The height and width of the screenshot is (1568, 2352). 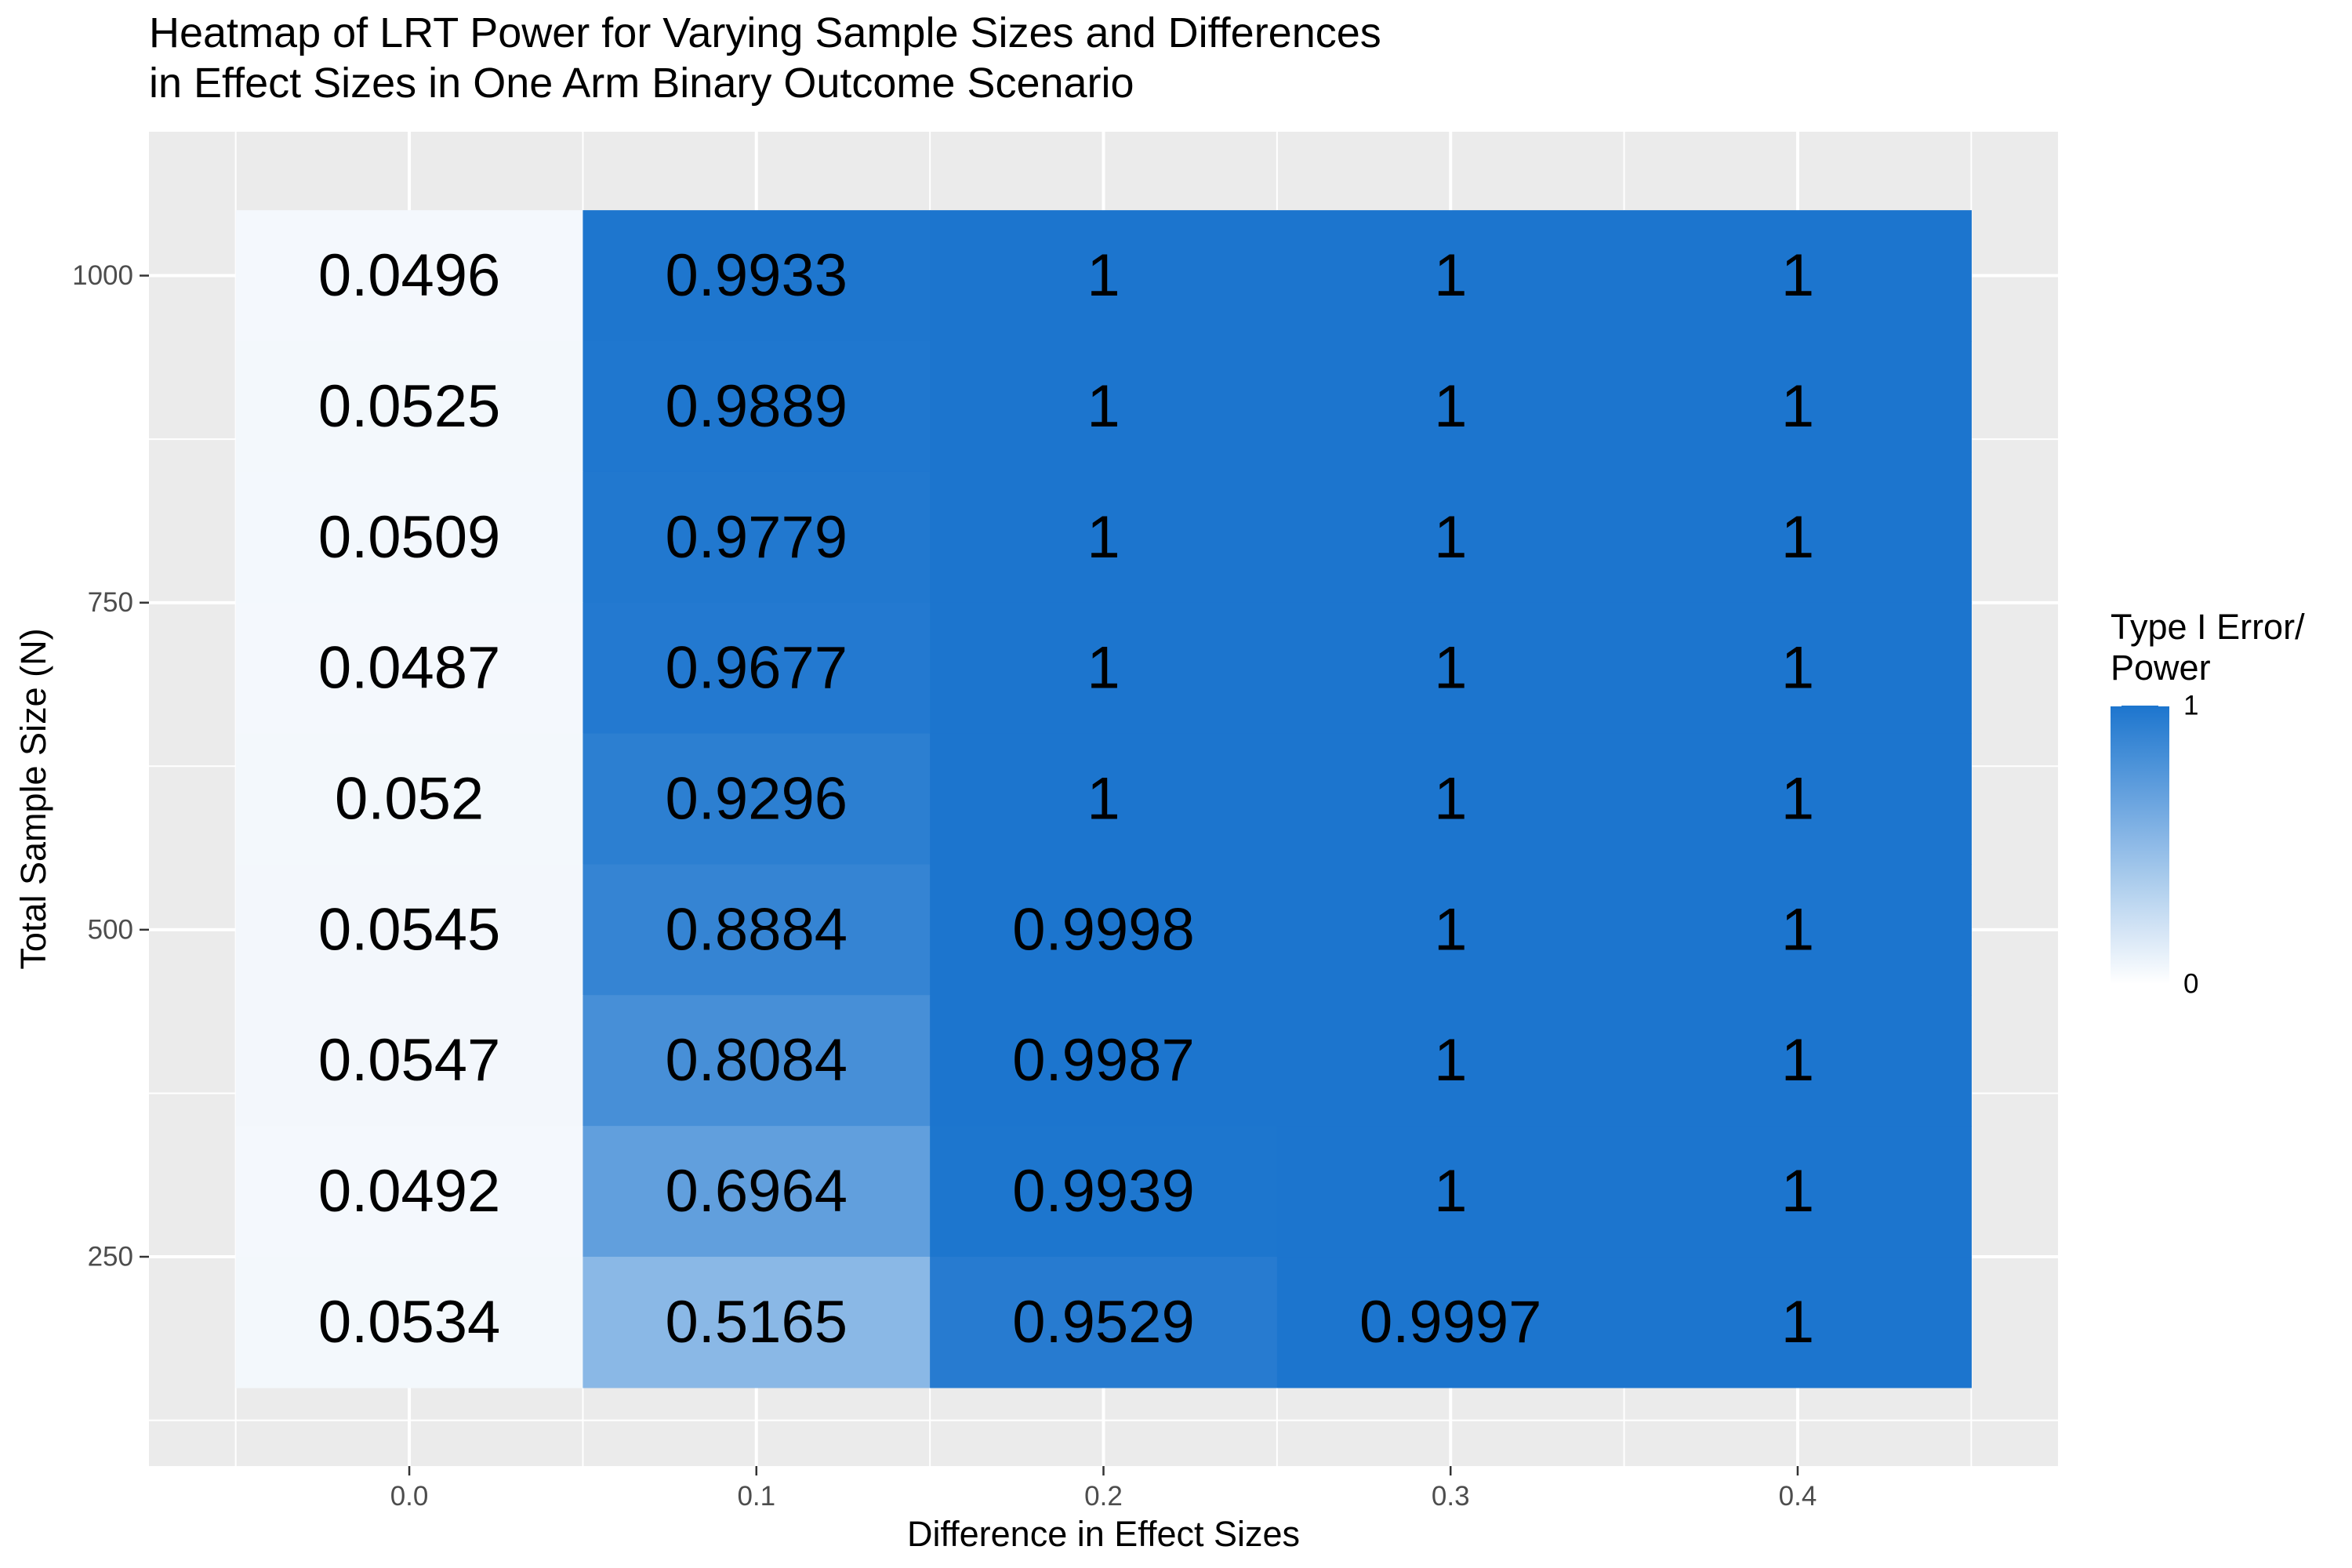 I want to click on y-axis-title: Total Sample Size (N), so click(x=33, y=798).